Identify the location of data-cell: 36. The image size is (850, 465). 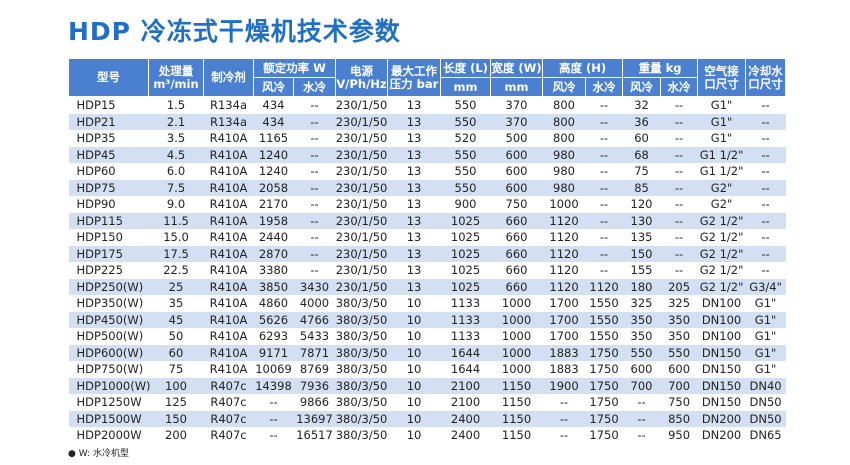
(641, 121).